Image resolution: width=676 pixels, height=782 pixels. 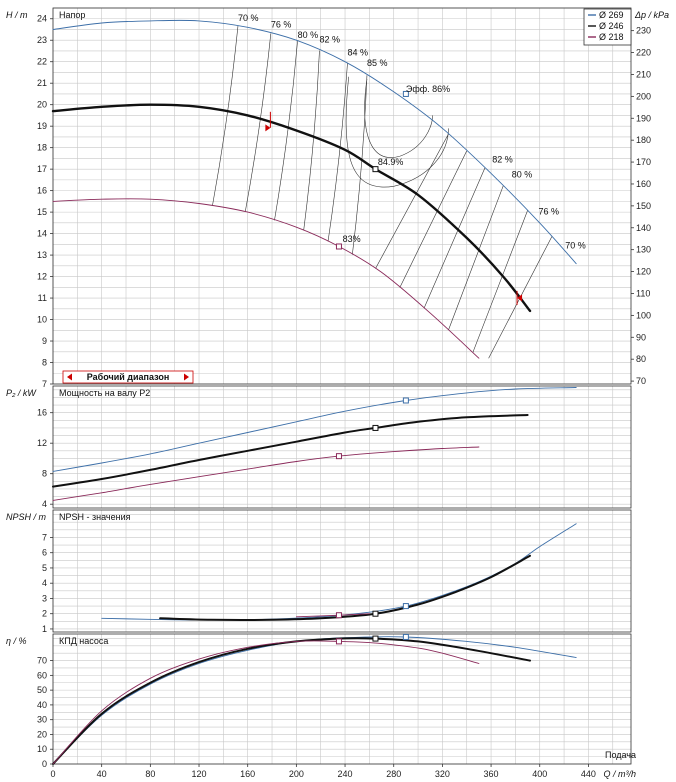 What do you see at coordinates (391, 162) in the screenshot?
I see `efficiency-label: 84.9%` at bounding box center [391, 162].